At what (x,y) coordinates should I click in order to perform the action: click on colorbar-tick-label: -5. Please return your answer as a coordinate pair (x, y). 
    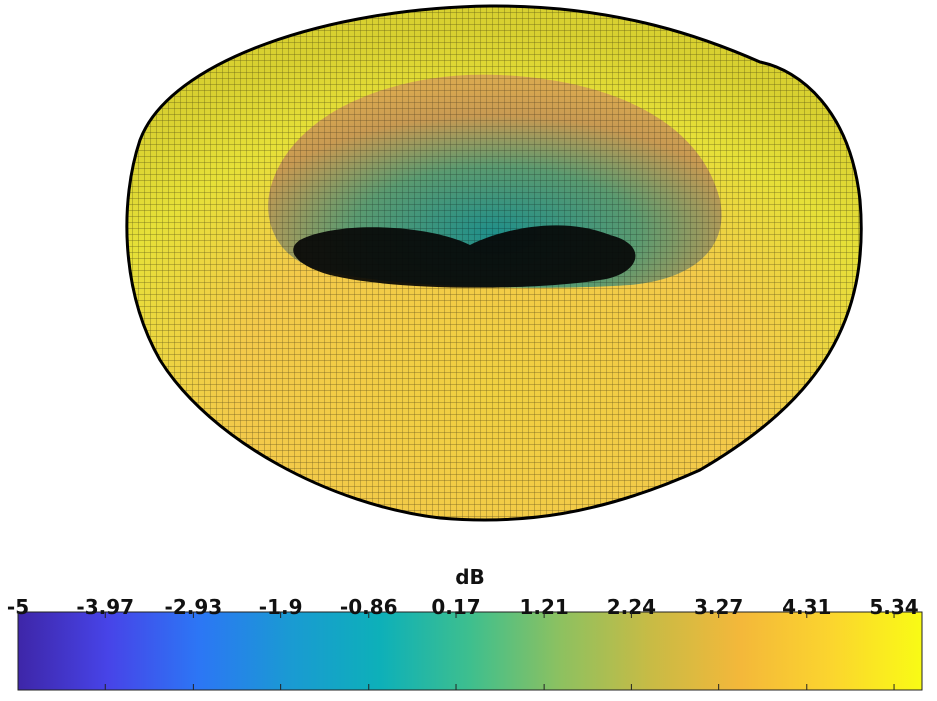
    Looking at the image, I should click on (18, 607).